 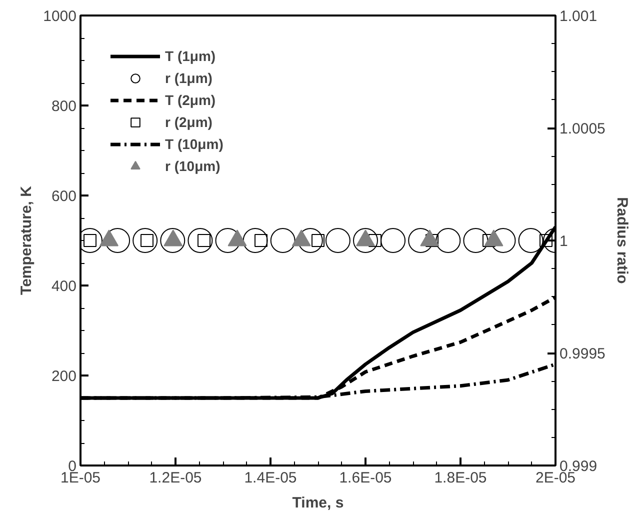 What do you see at coordinates (64, 376) in the screenshot?
I see `y-tick-label: 200` at bounding box center [64, 376].